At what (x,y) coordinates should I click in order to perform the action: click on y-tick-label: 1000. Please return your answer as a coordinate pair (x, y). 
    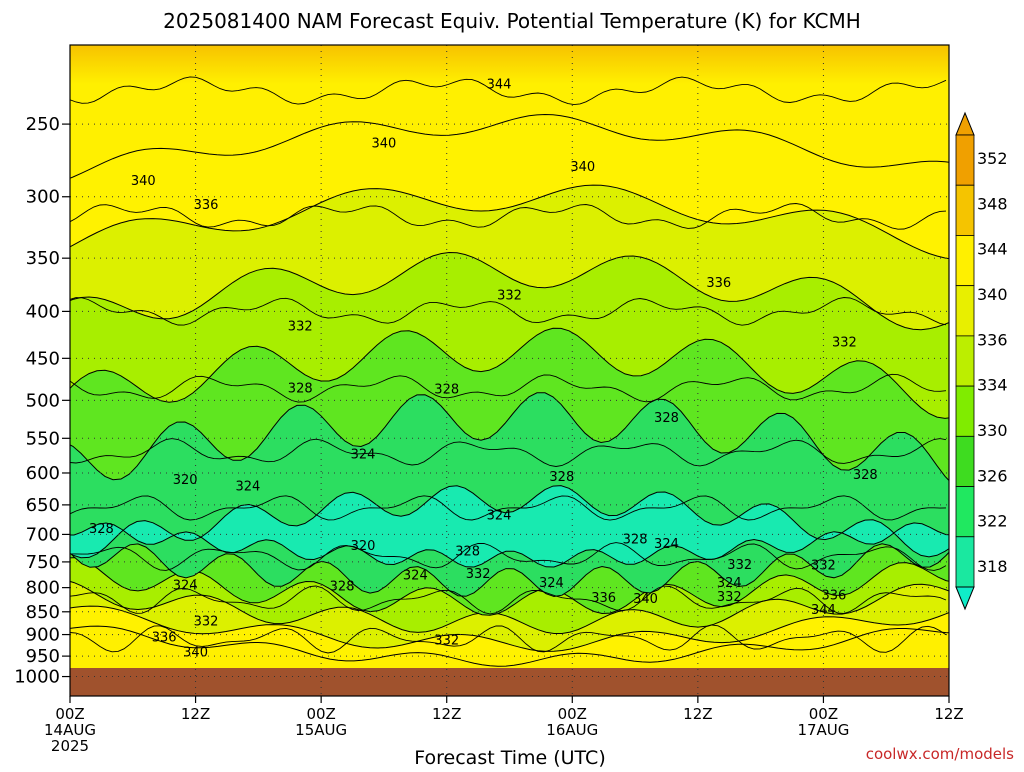
    Looking at the image, I should click on (37, 677).